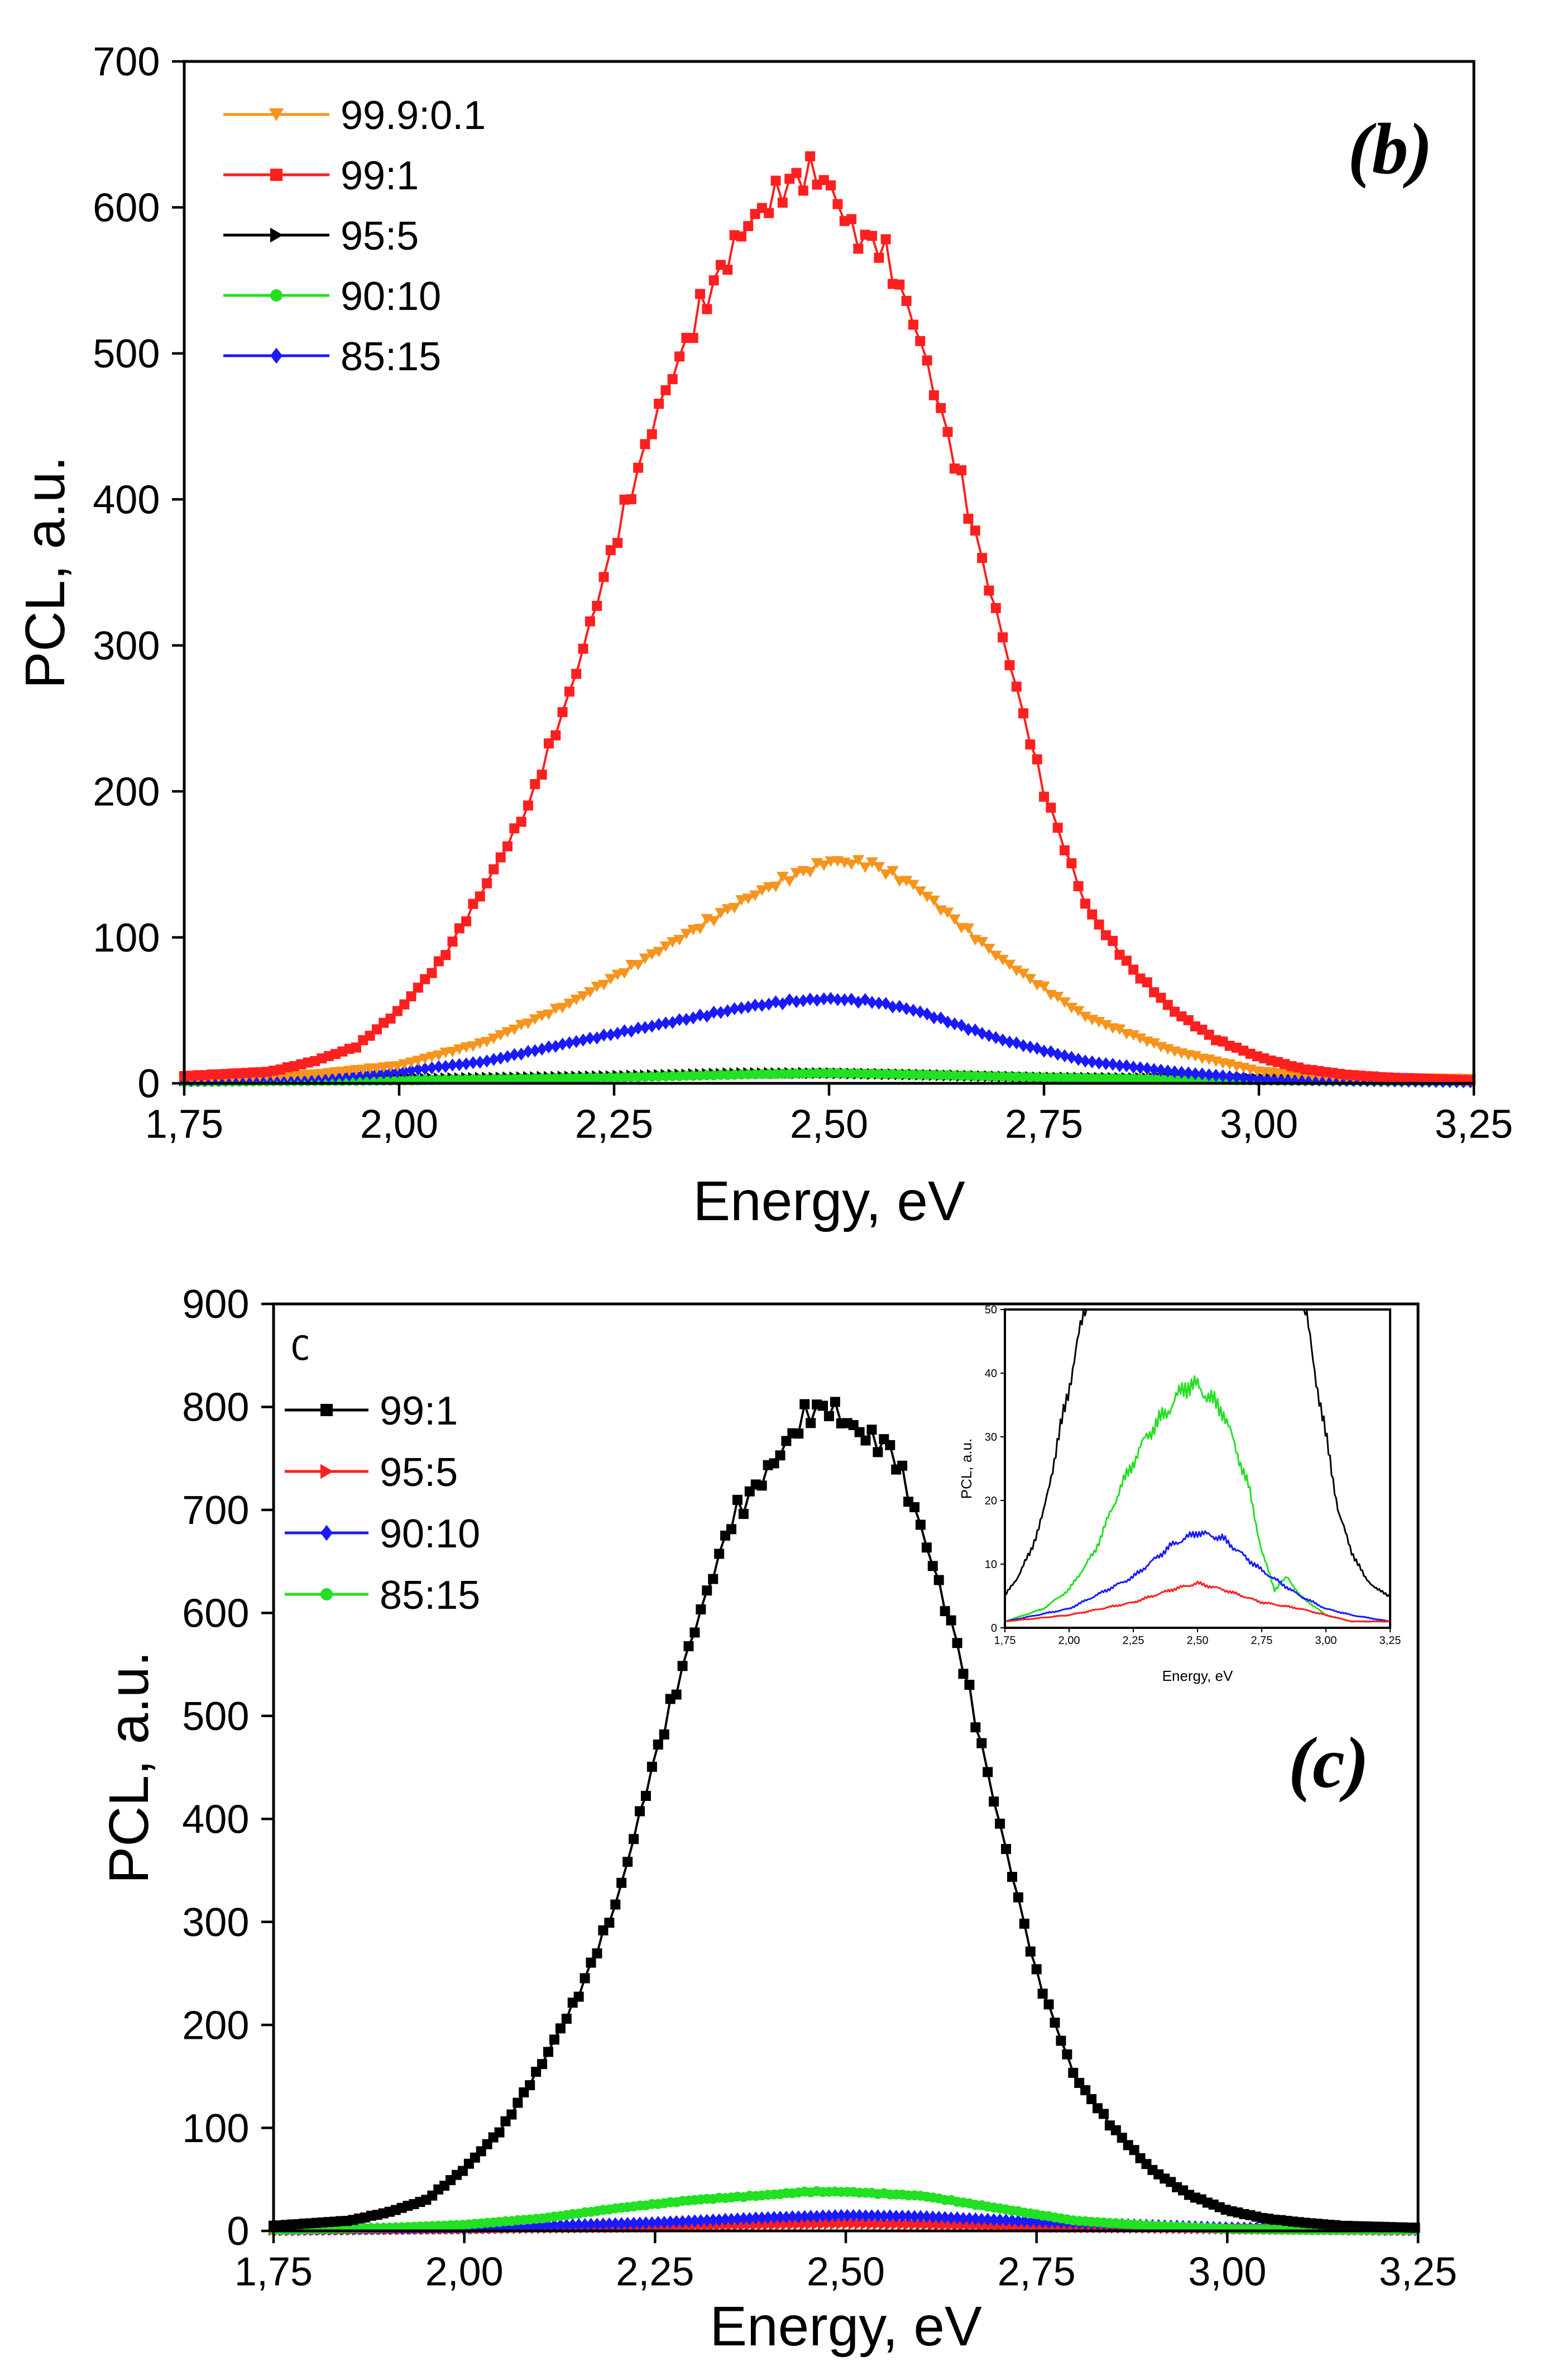 This screenshot has width=1547, height=2380. Describe the element at coordinates (276, 295) in the screenshot. I see `panel-b-legend-marker` at that location.